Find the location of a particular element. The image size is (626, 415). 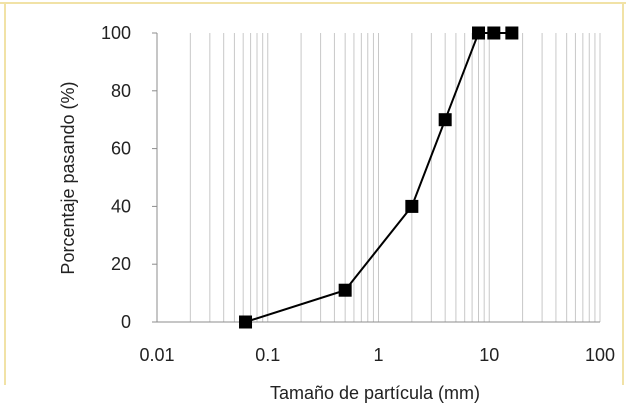

y-tick-label: 100 is located at coordinates (116, 33).